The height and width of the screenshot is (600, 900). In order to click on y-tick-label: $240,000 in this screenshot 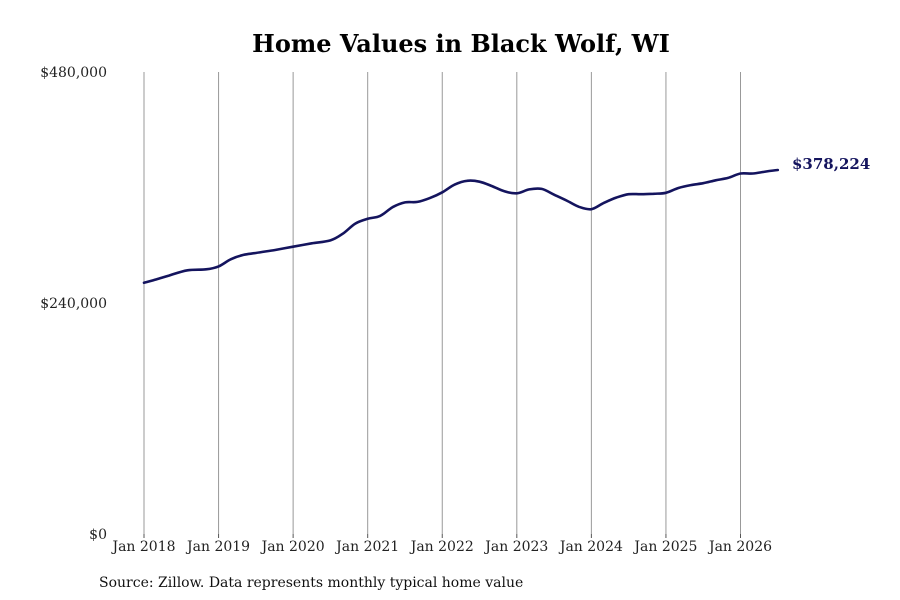, I will do `click(73, 304)`.